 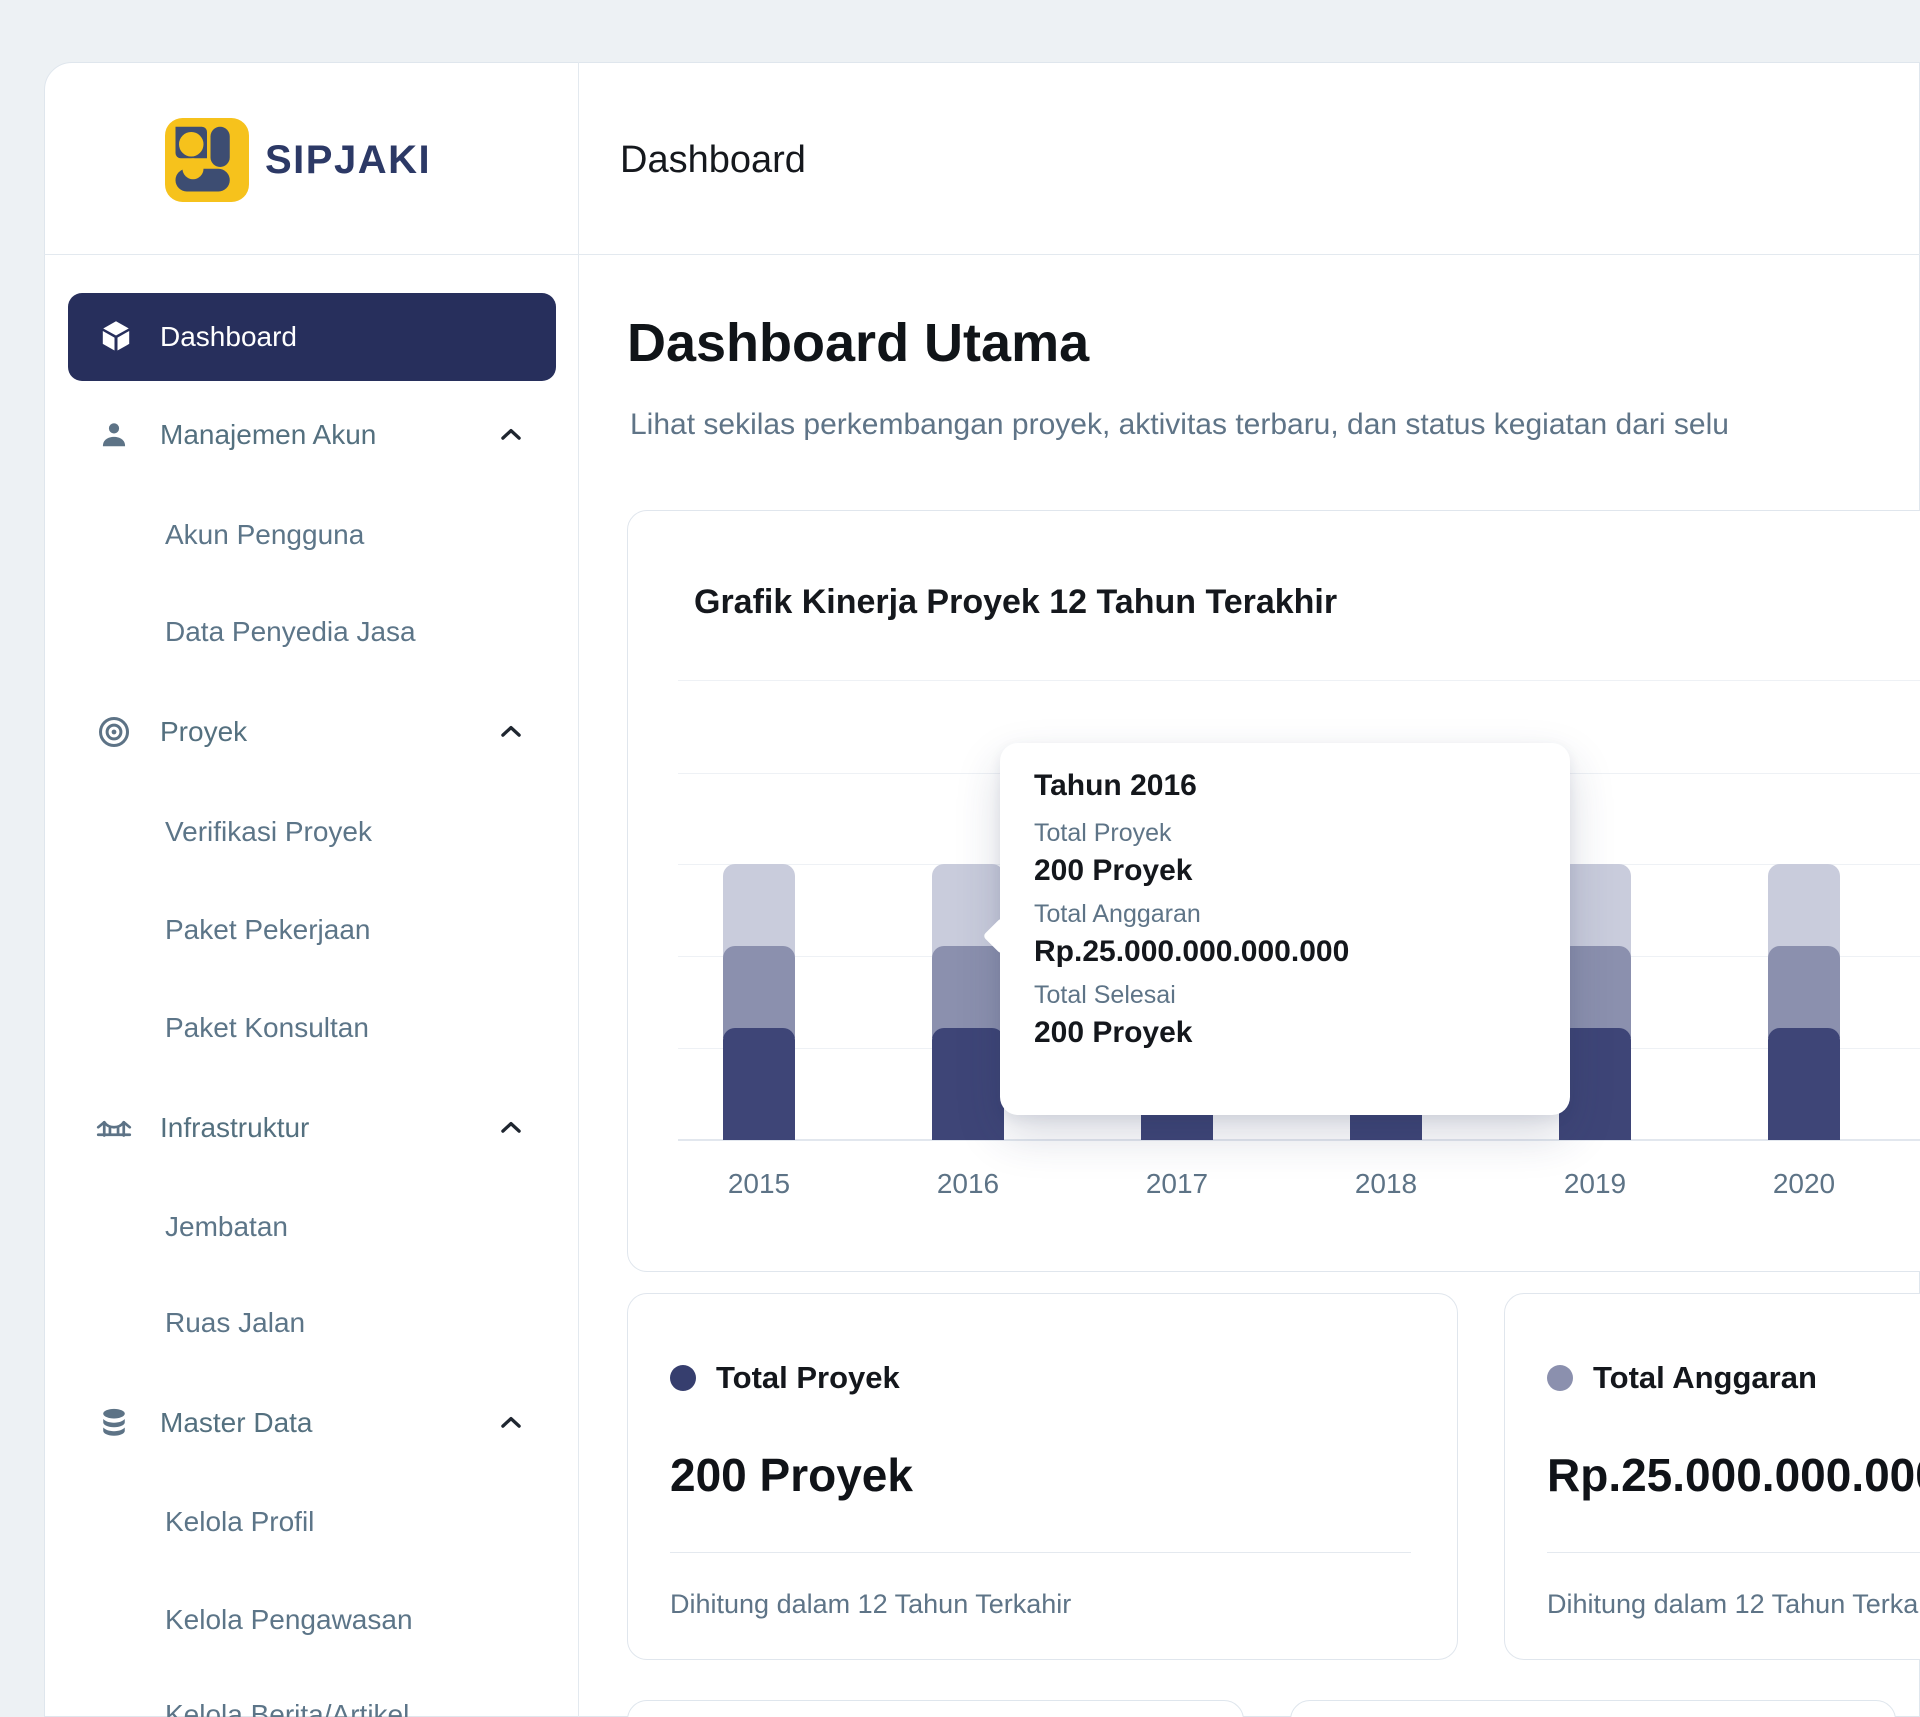 I want to click on chart-bar-2020, so click(x=1804, y=1002).